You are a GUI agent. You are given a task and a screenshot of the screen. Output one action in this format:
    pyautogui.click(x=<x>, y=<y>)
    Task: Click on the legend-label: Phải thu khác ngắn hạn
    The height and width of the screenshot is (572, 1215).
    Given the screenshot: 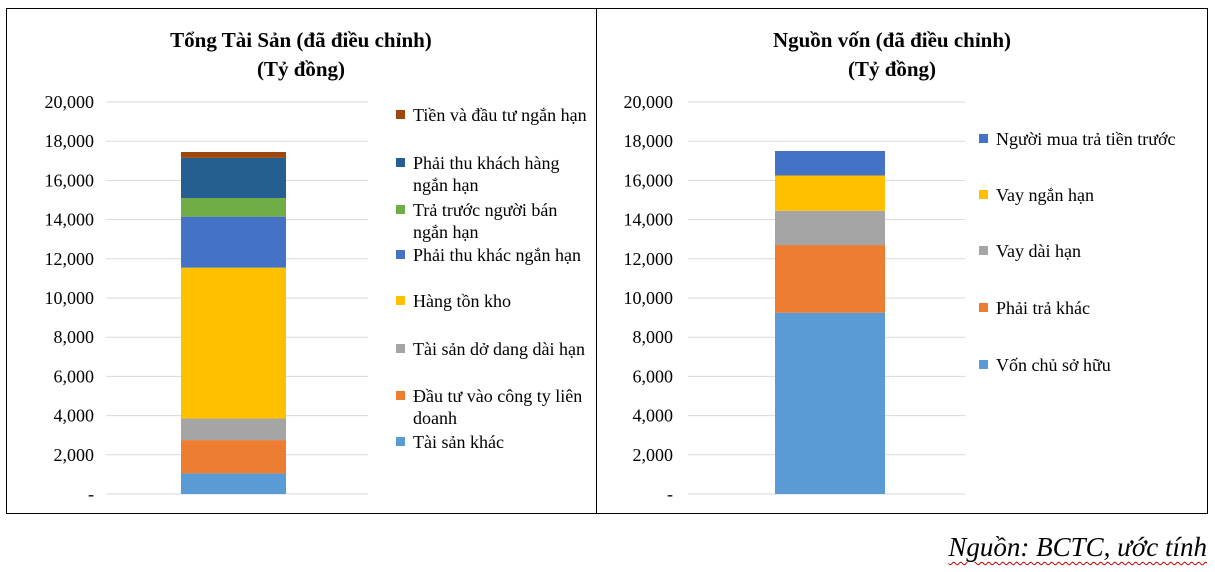 What is the action you would take?
    pyautogui.click(x=497, y=255)
    